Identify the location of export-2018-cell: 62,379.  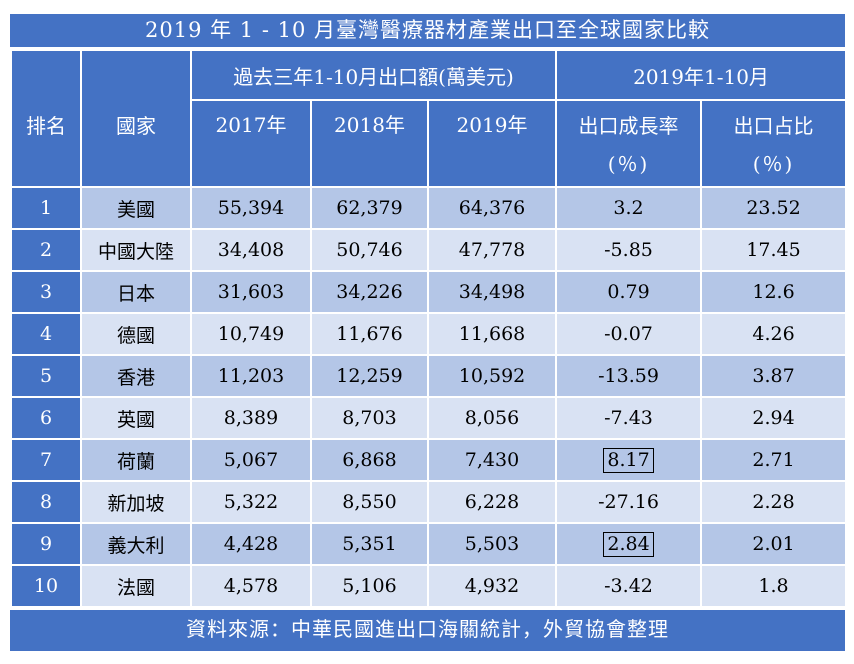
(369, 208).